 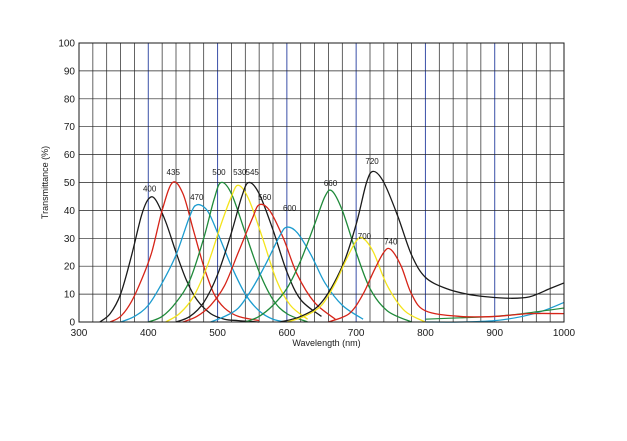 What do you see at coordinates (425, 333) in the screenshot?
I see `x-tick-label: 800` at bounding box center [425, 333].